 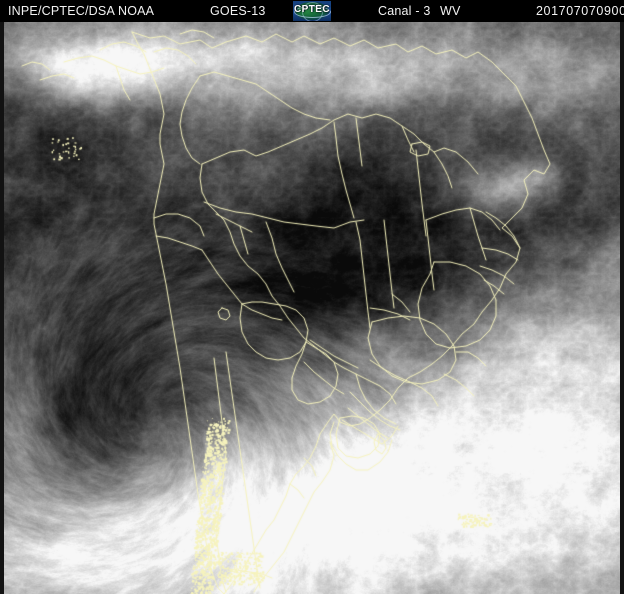 I want to click on cptec-logo-text: CPTEC, so click(x=312, y=9).